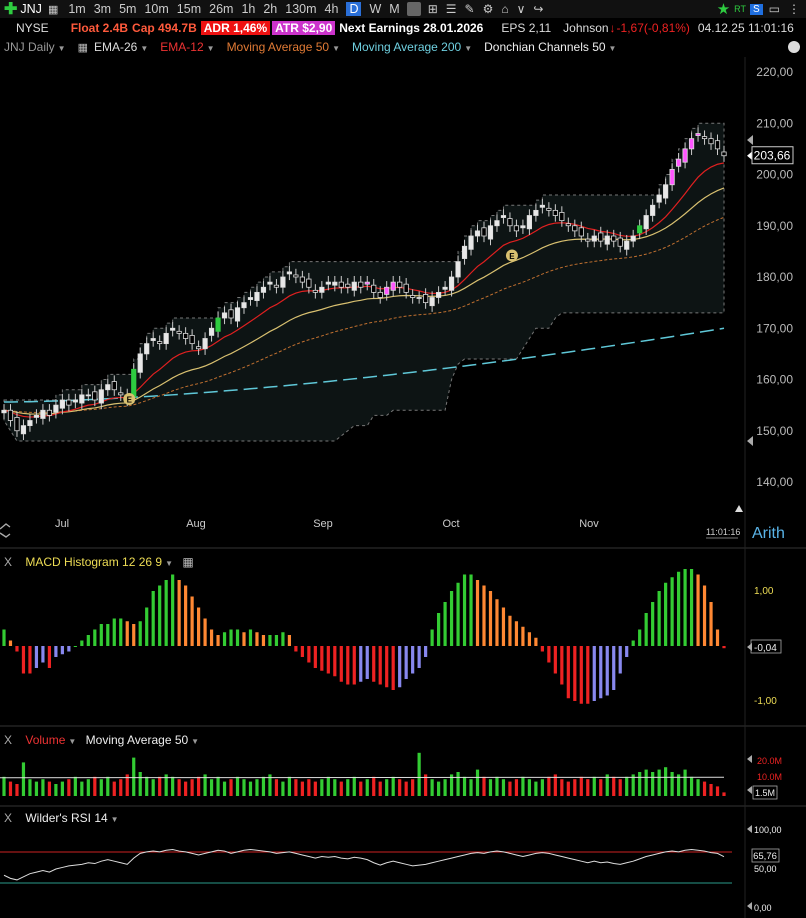 The image size is (806, 918). I want to click on timeframe-4h: 4h, so click(331, 9).